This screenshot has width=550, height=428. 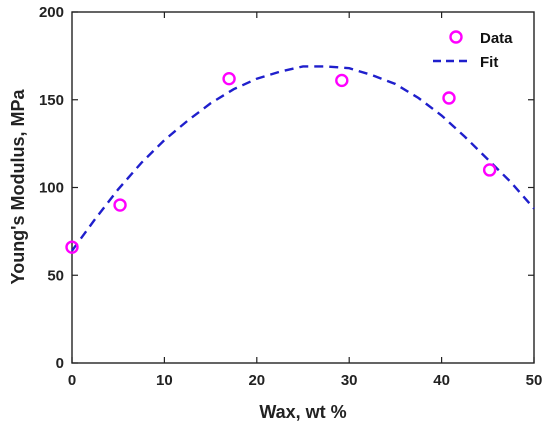 I want to click on legend-label-fit: Fit, so click(x=489, y=62).